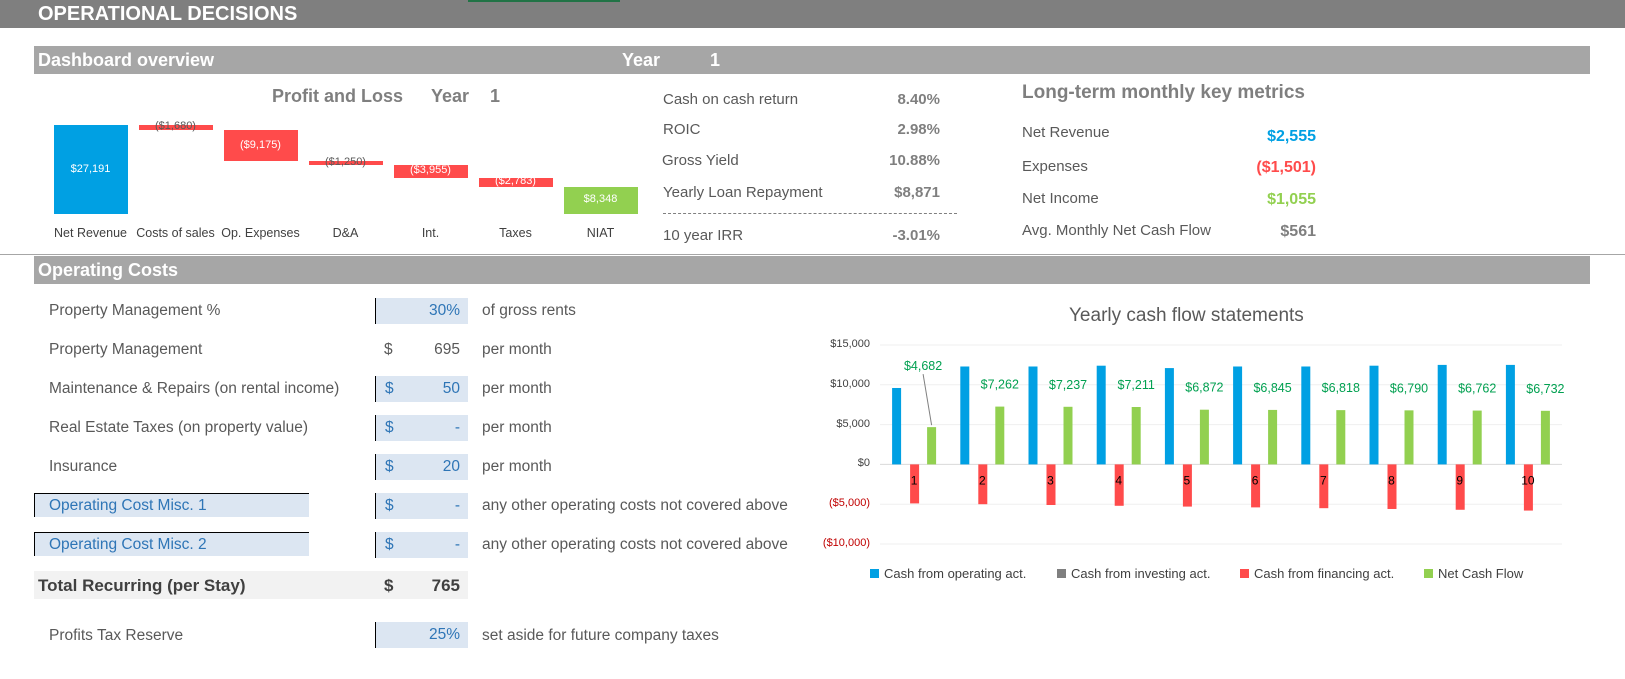 Image resolution: width=1625 pixels, height=679 pixels. Describe the element at coordinates (447, 349) in the screenshot. I see `property-mgmt-value: 695` at that location.